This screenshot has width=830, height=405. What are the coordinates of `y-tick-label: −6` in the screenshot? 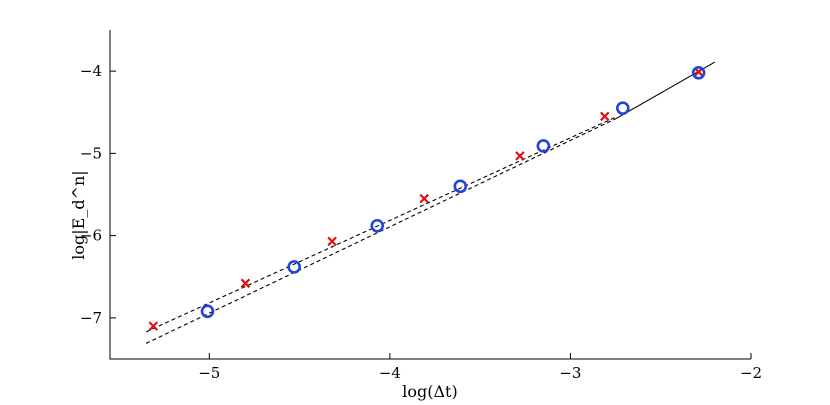 It's located at (91, 236).